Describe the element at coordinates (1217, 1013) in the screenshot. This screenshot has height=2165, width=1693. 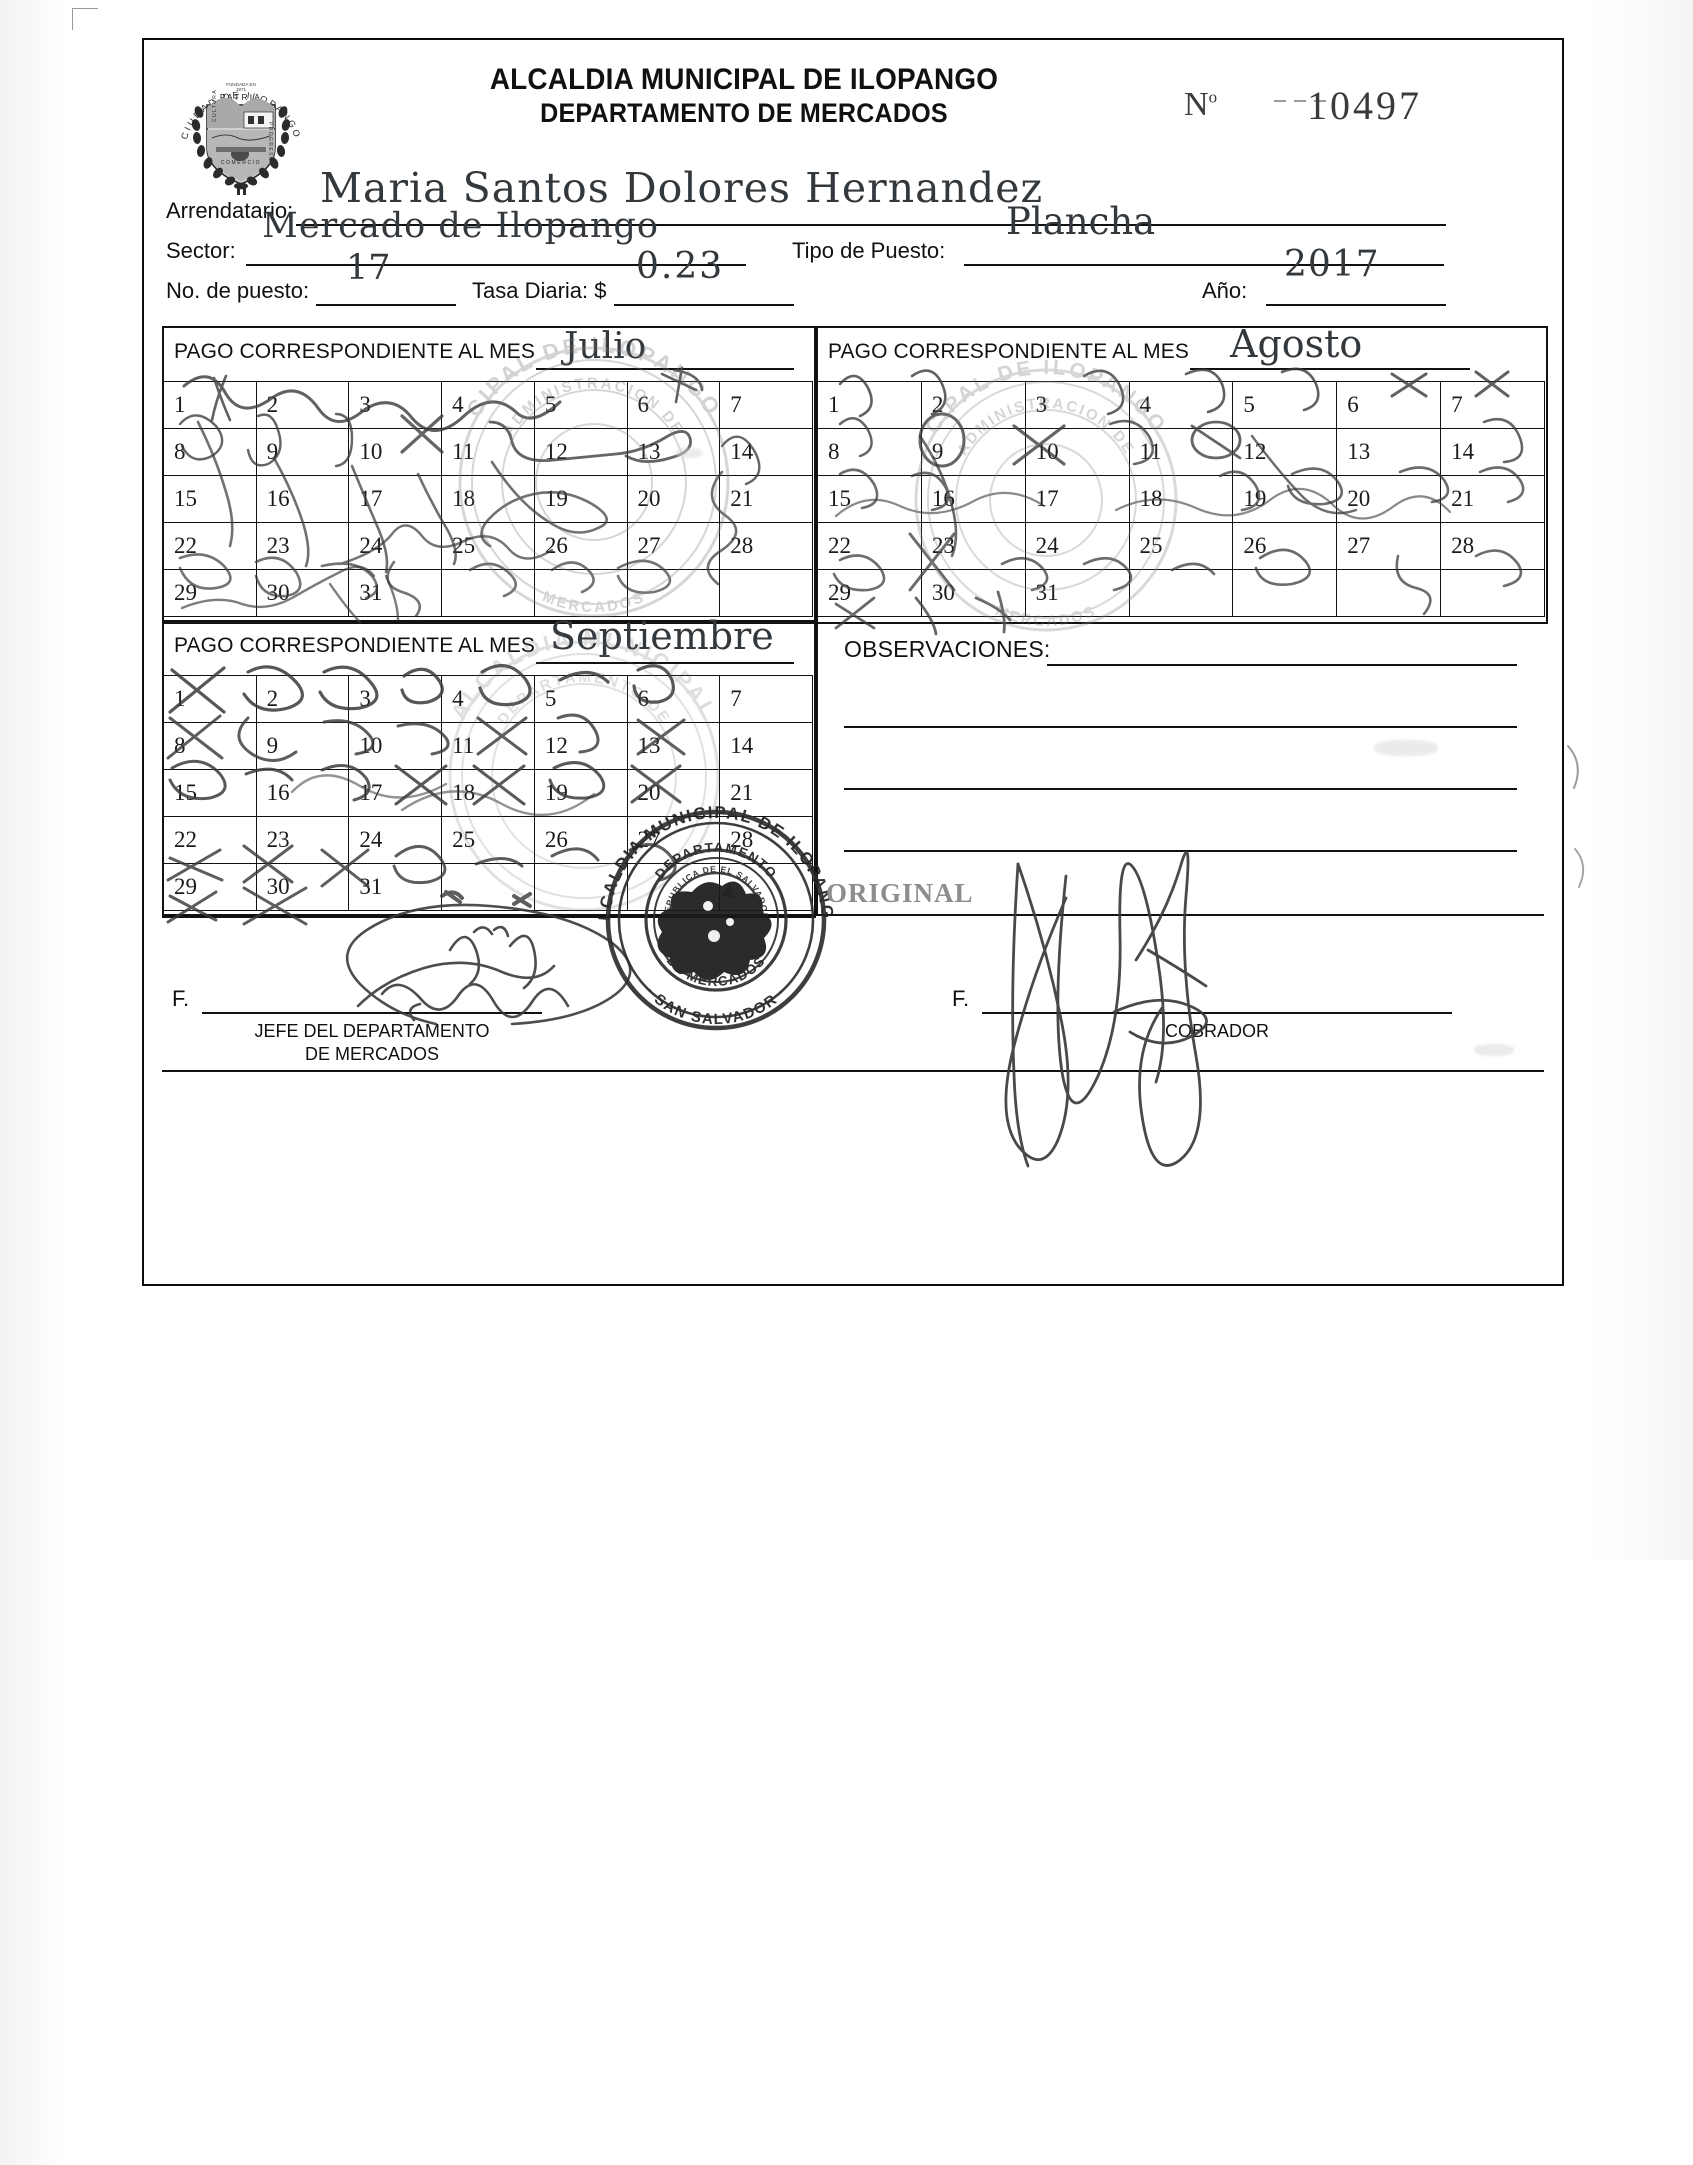
I see `signature-right-rule` at that location.